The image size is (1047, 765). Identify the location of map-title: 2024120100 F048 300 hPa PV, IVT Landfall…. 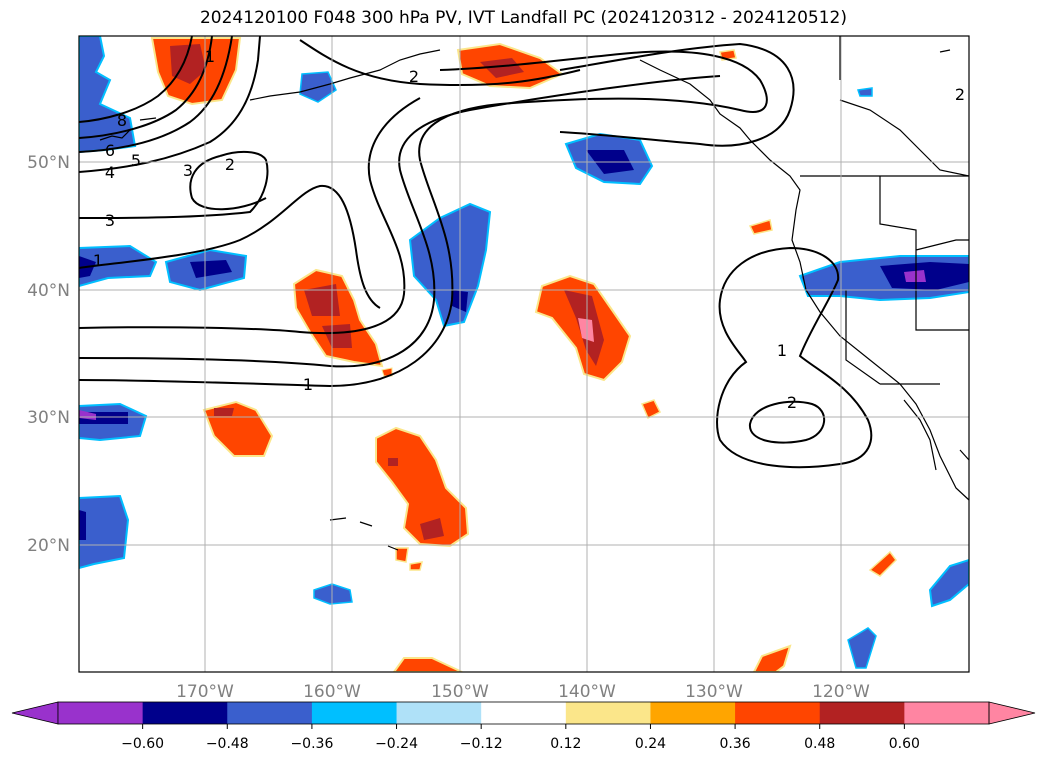
(523, 18).